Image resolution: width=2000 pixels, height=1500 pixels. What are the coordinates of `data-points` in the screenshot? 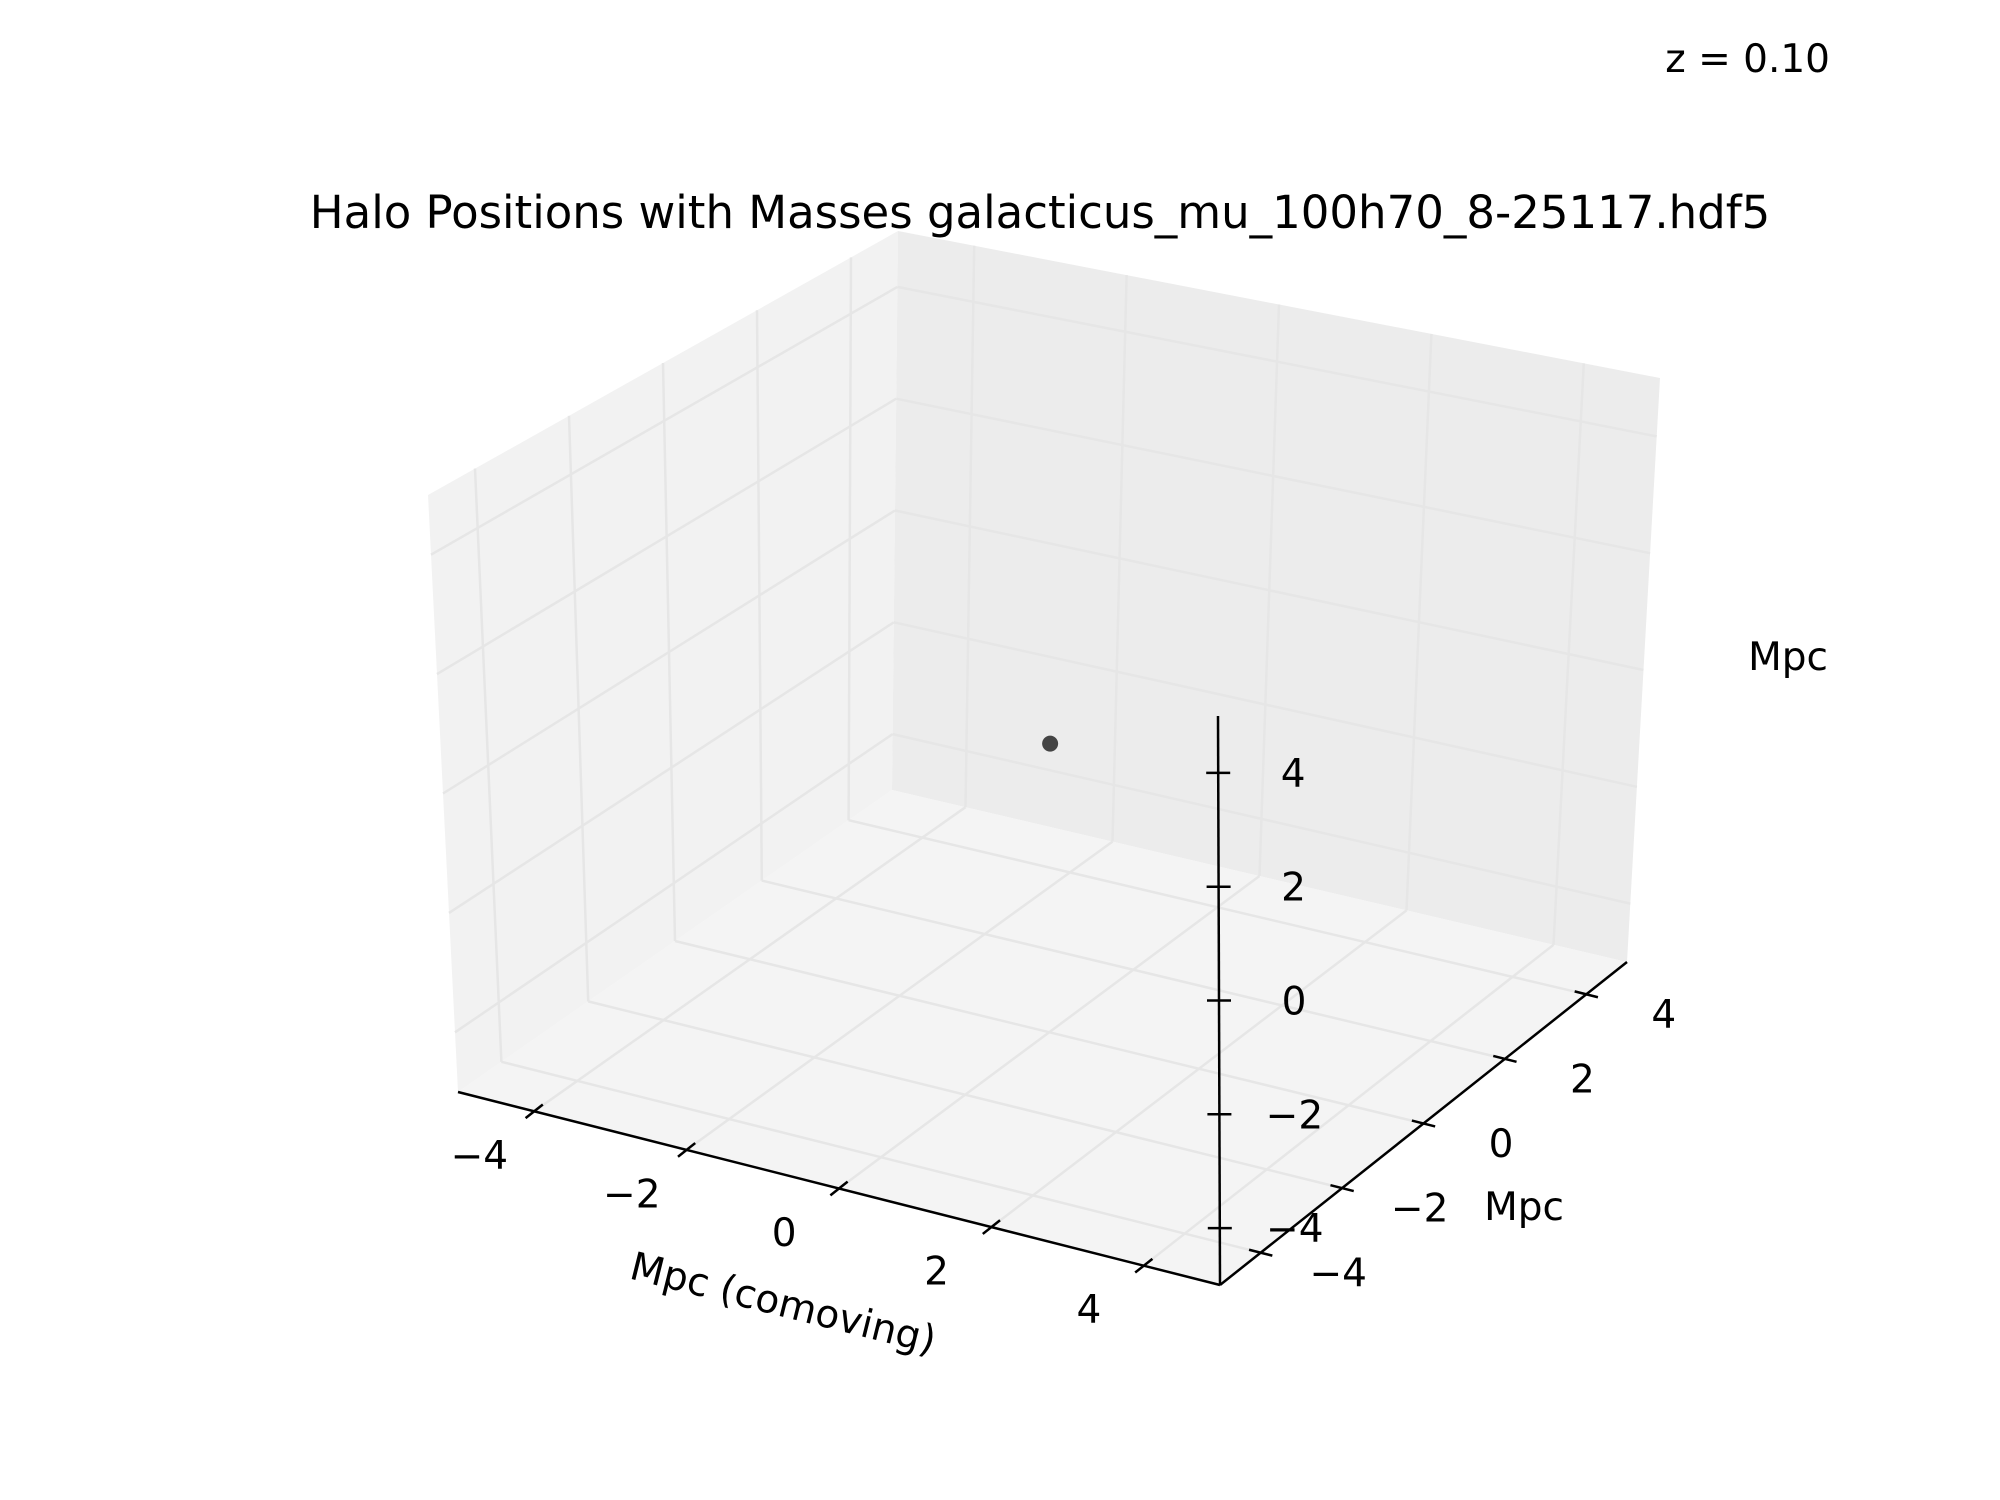 It's located at (1050, 743).